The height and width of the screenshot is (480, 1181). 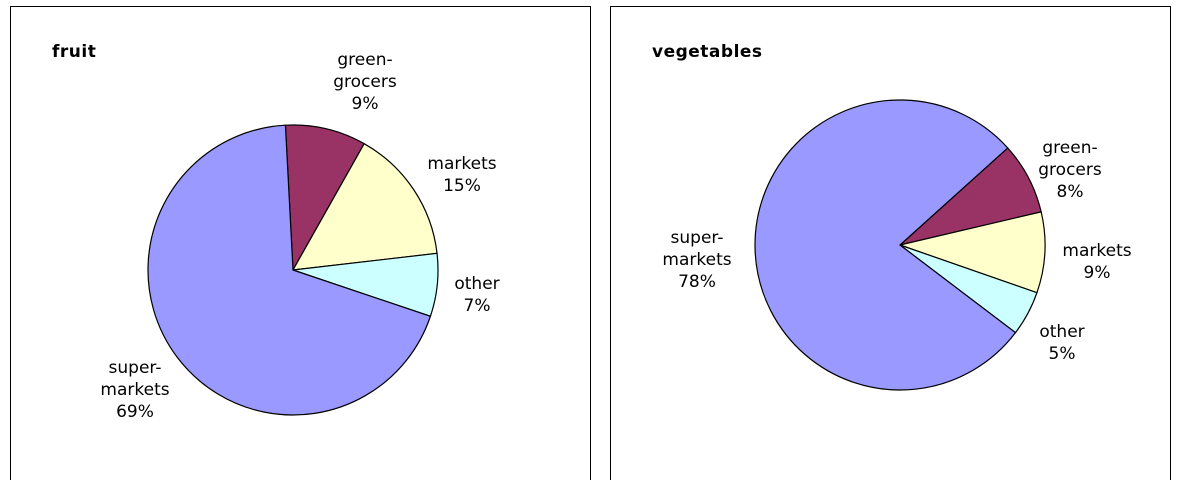 What do you see at coordinates (1070, 192) in the screenshot?
I see `value-label: 8%` at bounding box center [1070, 192].